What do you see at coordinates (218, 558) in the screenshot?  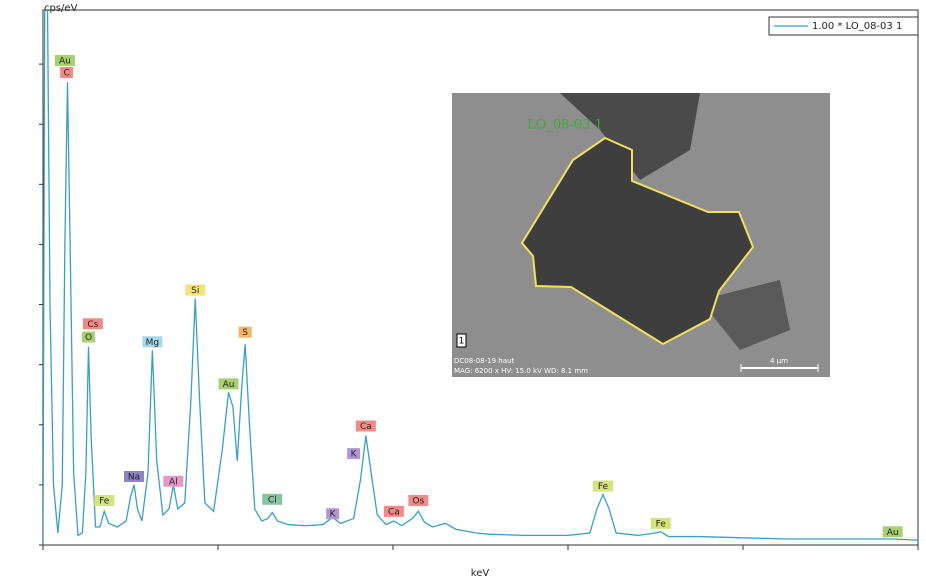 I see `x-tick-label: 2` at bounding box center [218, 558].